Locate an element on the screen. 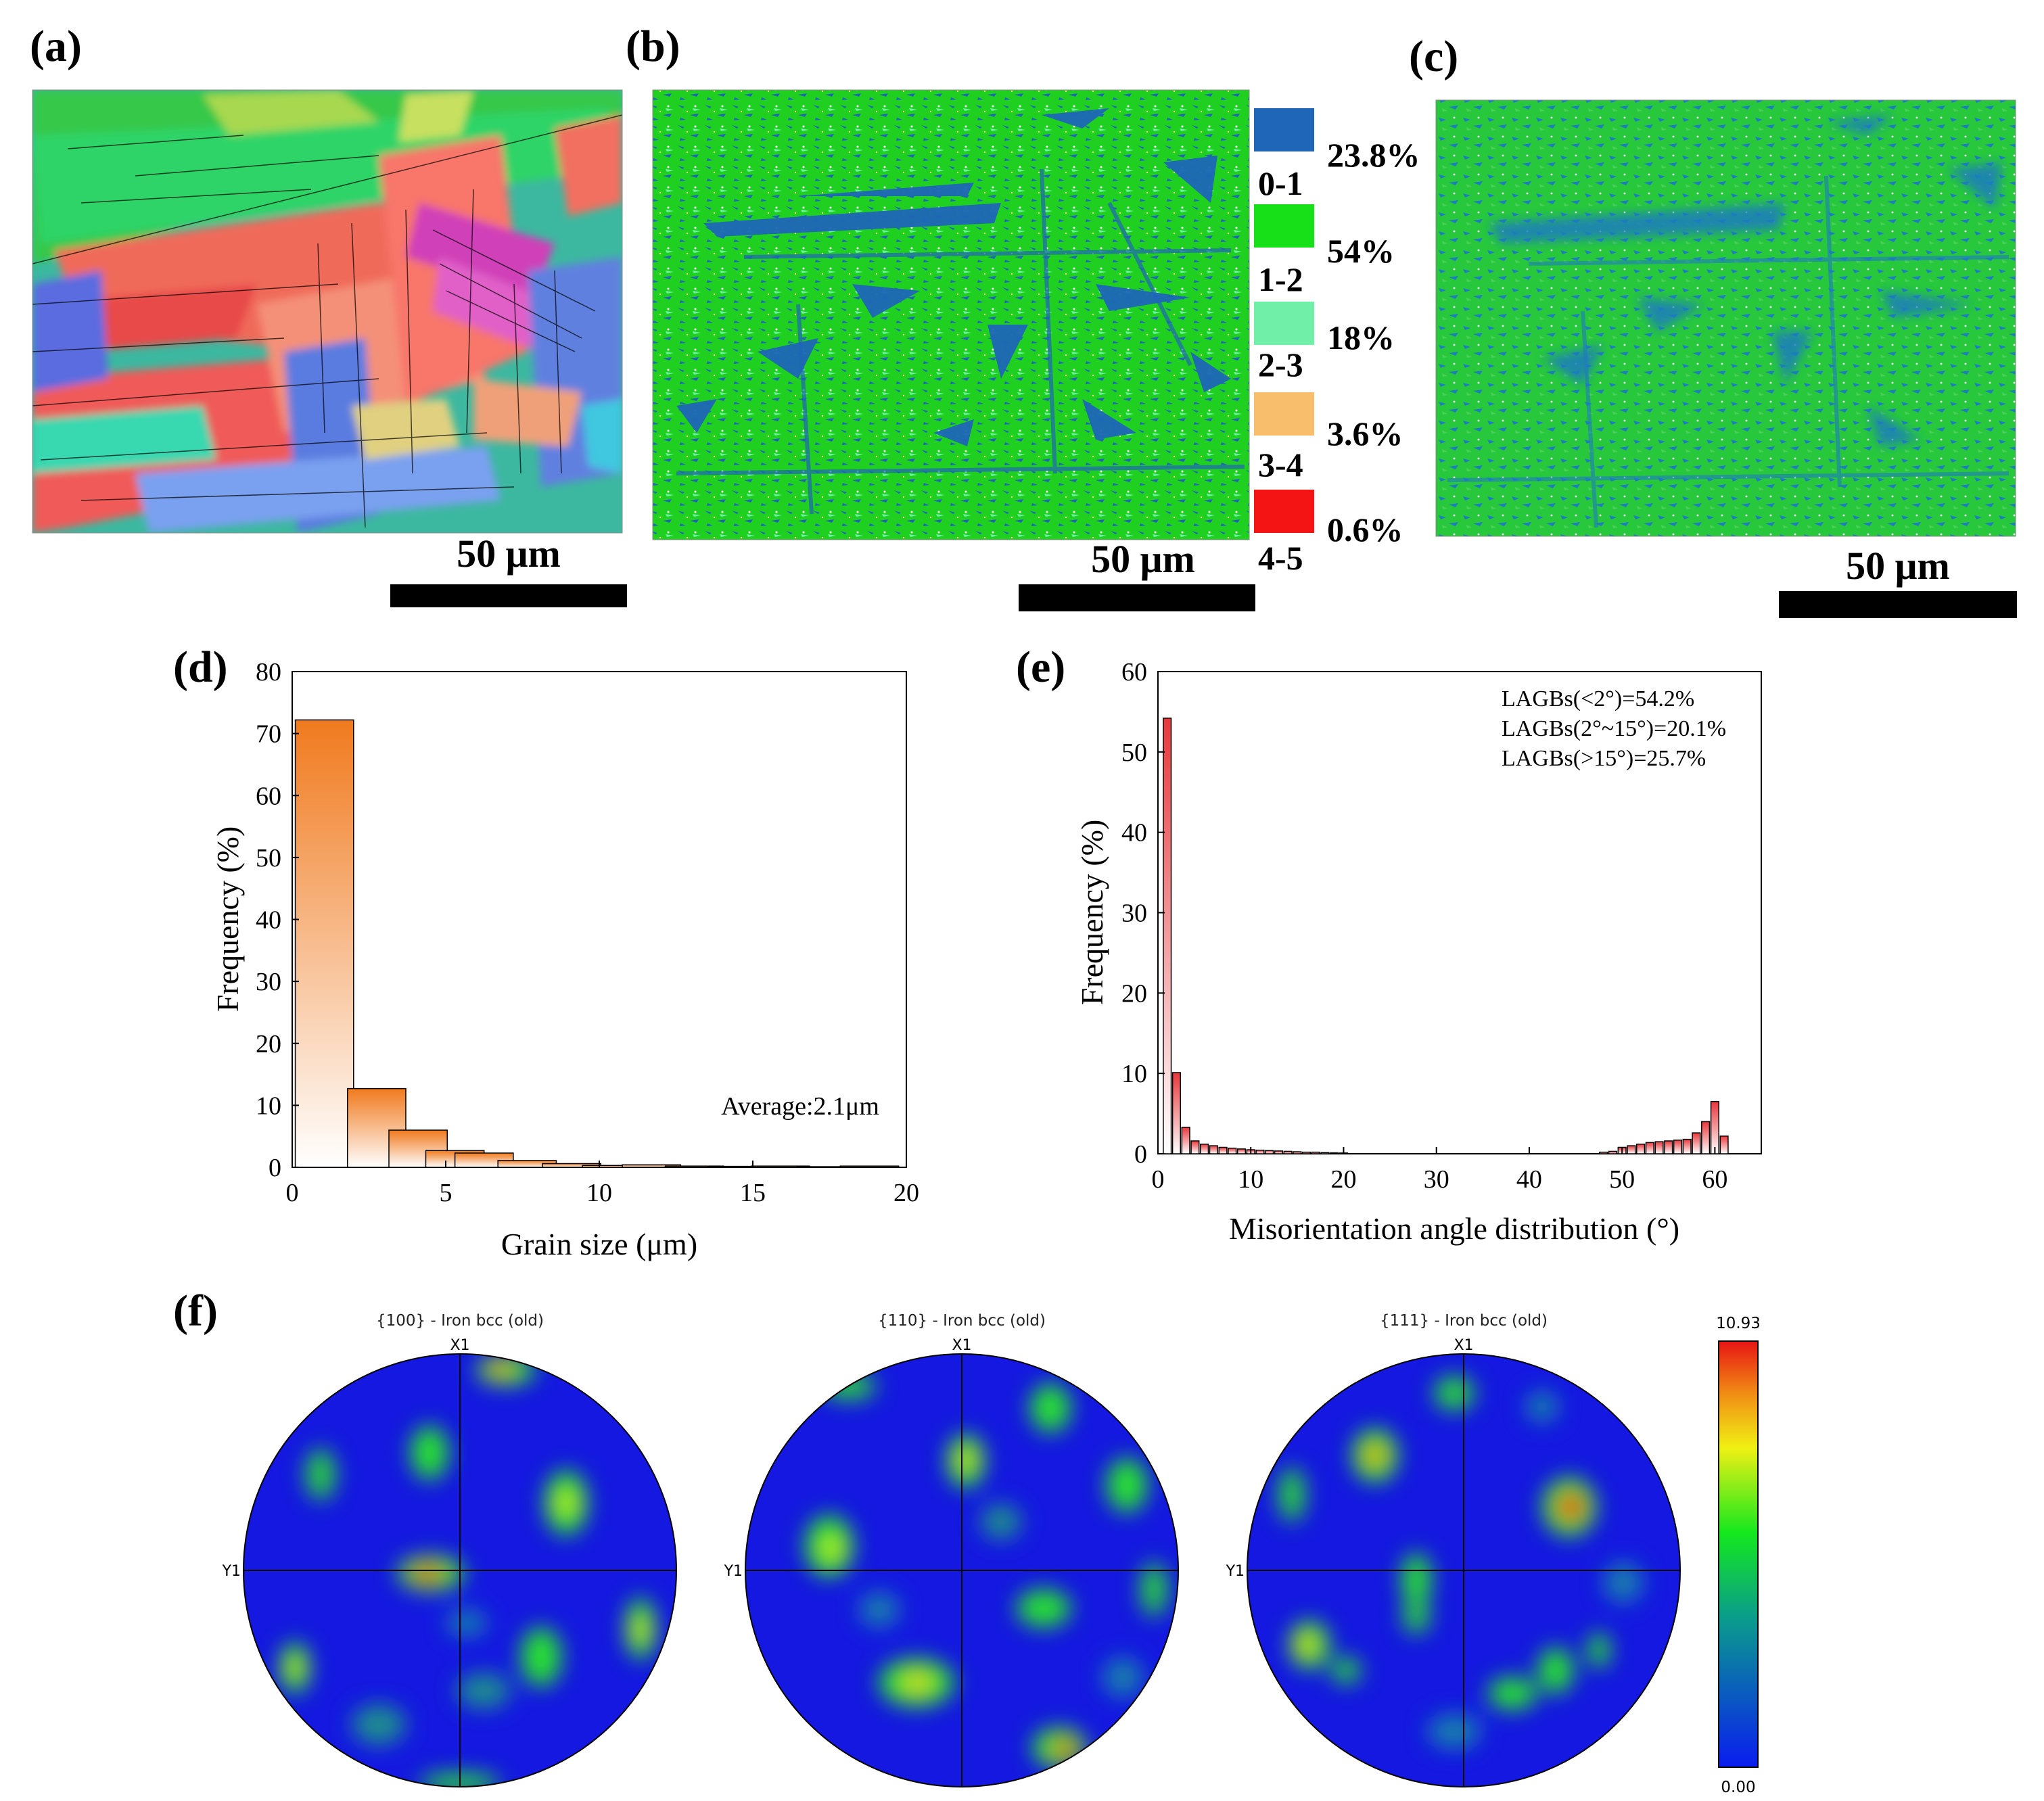 The height and width of the screenshot is (1801, 2044). chart-d-xlabel: Grain size (μm) is located at coordinates (599, 1244).